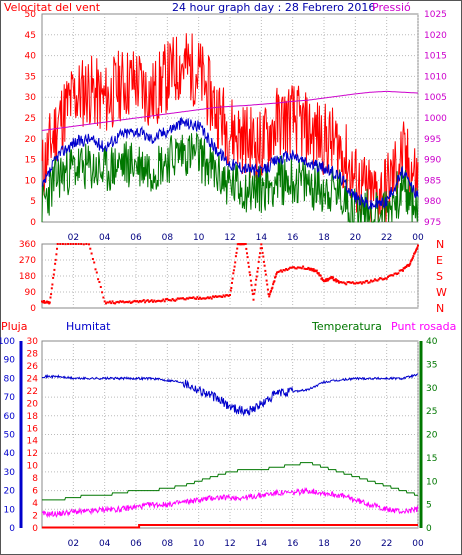 This screenshot has width=462, height=555. Describe the element at coordinates (418, 544) in the screenshot. I see `climate-panel-x-tick: 00` at that location.